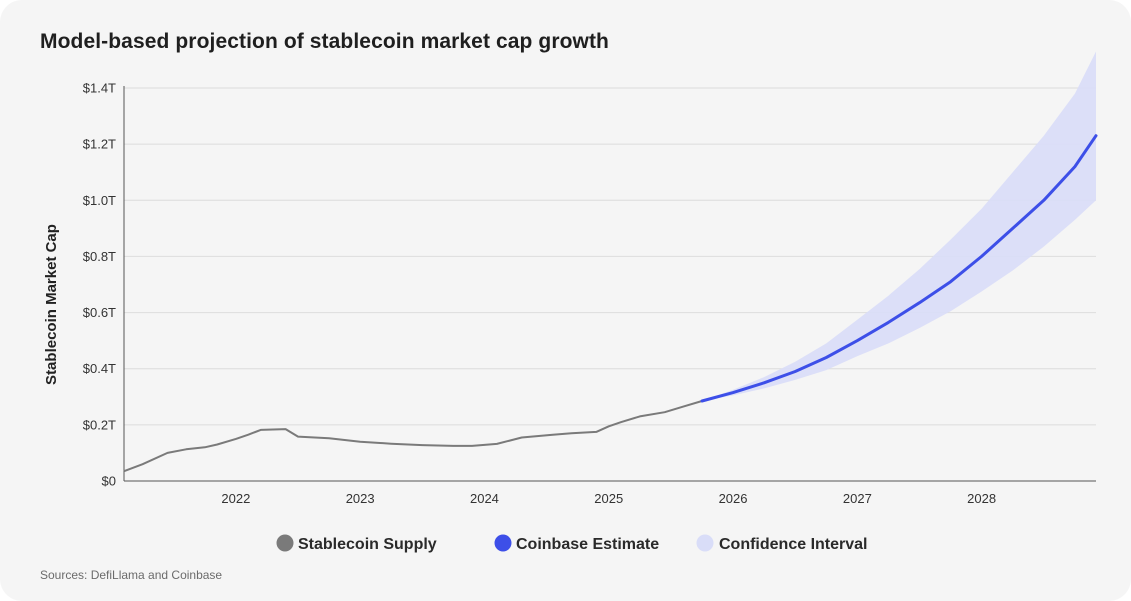 The width and height of the screenshot is (1131, 601). What do you see at coordinates (99, 144) in the screenshot?
I see `y-tick-label-6: $1.2T` at bounding box center [99, 144].